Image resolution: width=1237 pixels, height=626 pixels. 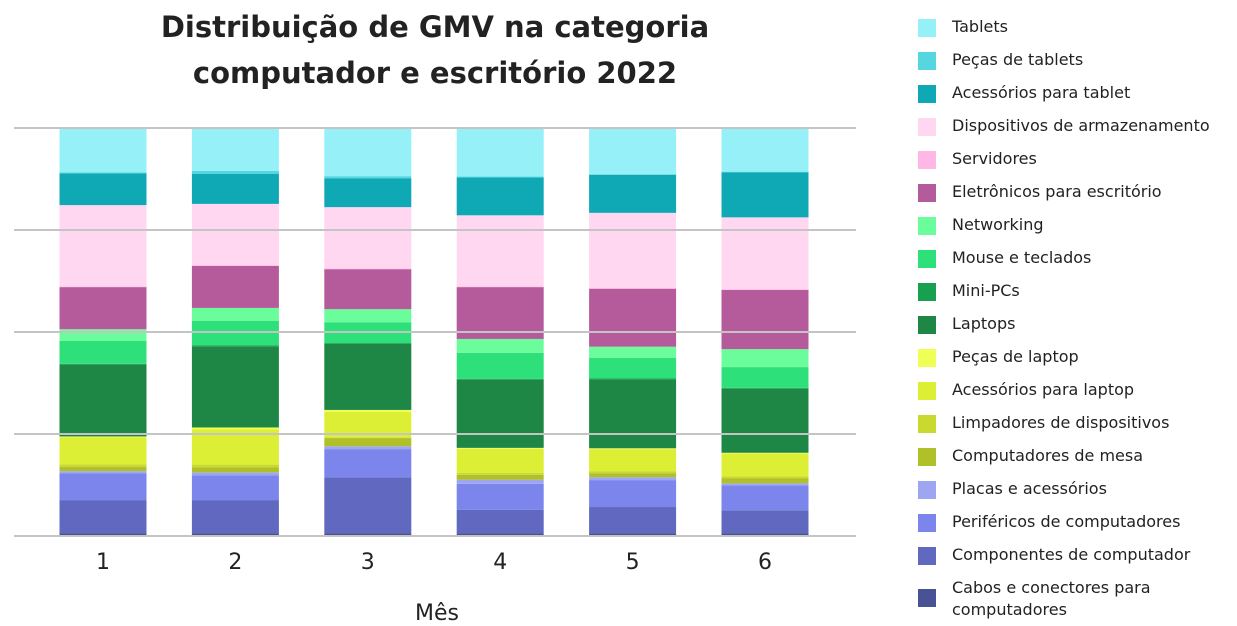 I want to click on legend-item: Peças de tablets, so click(x=1073, y=63).